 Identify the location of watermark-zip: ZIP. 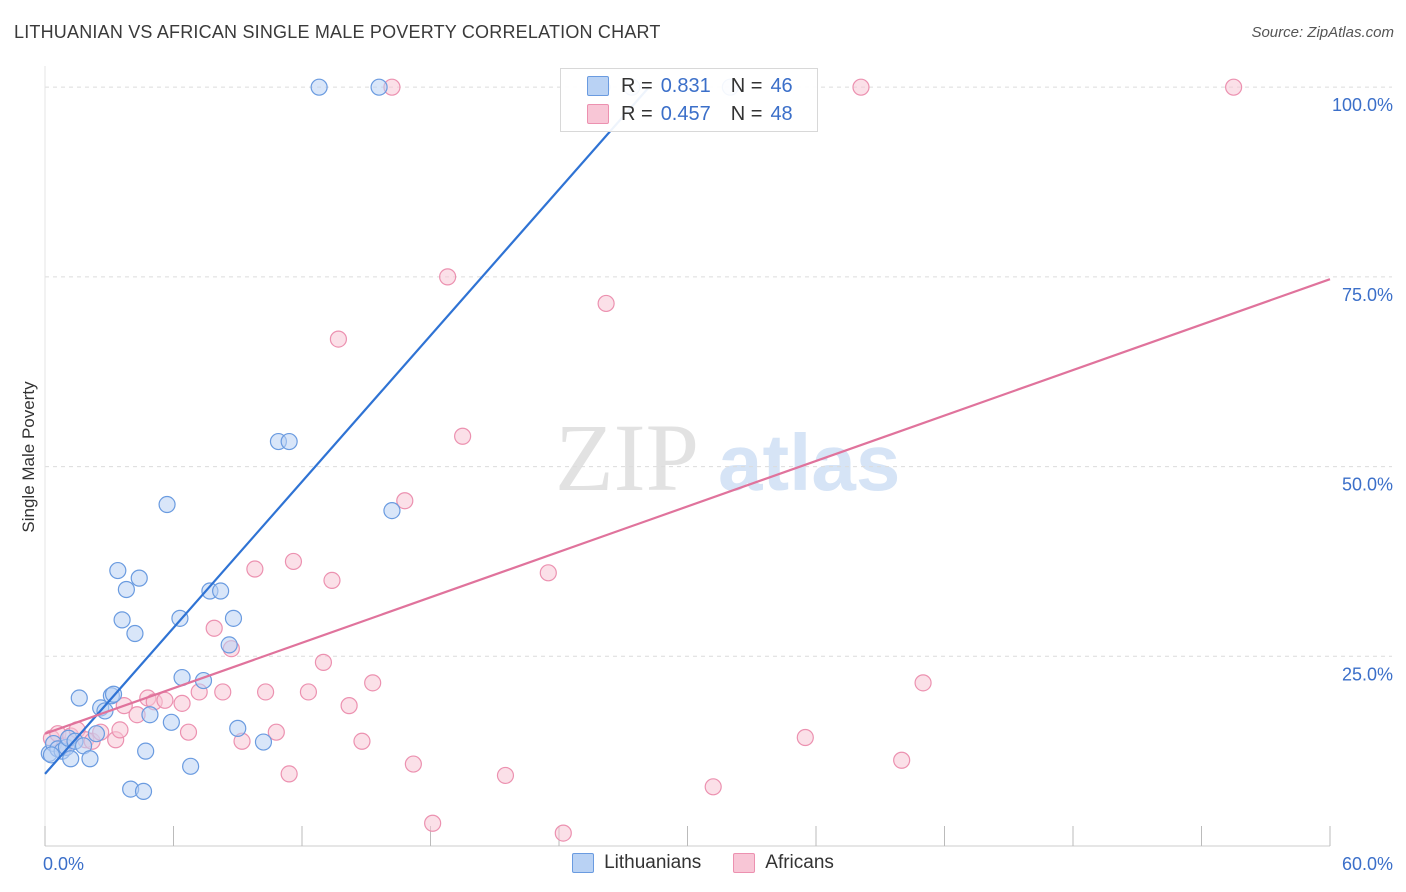
(627, 457).